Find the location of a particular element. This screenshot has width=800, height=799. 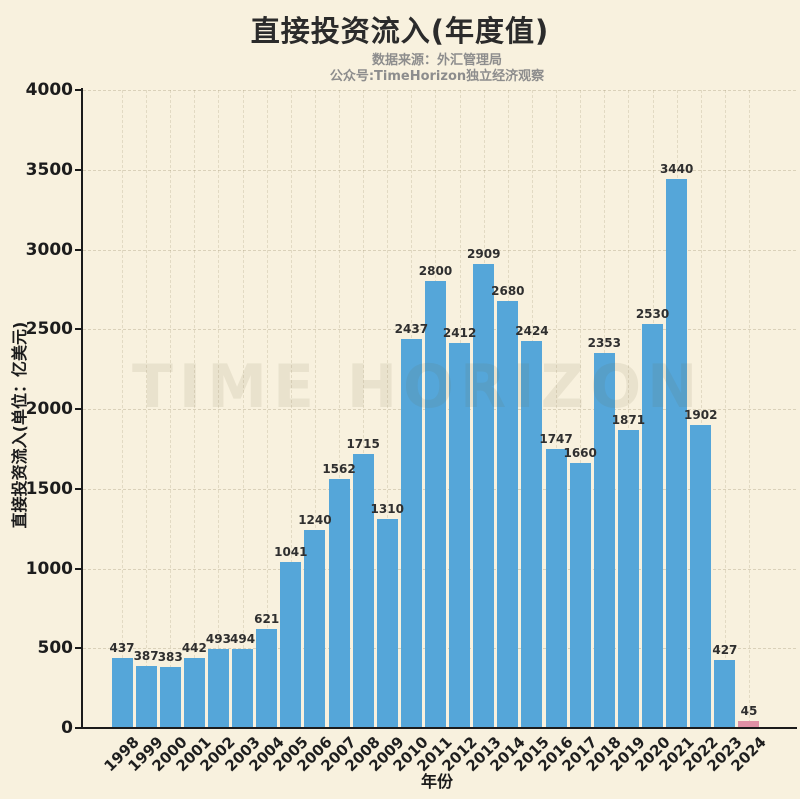

bar-2014 is located at coordinates (508, 514).